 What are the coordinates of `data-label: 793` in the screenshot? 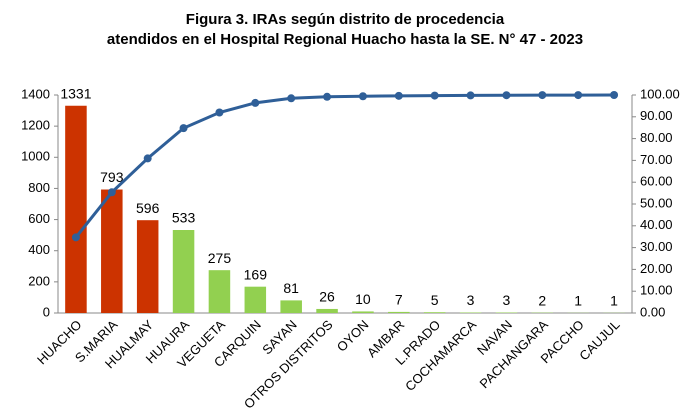 It's located at (112, 177).